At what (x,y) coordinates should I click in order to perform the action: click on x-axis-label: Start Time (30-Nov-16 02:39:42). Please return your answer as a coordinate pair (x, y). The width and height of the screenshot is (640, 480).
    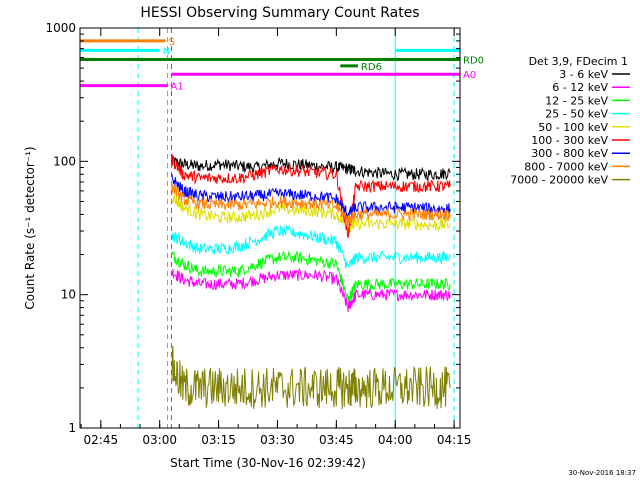
    Looking at the image, I should click on (268, 463).